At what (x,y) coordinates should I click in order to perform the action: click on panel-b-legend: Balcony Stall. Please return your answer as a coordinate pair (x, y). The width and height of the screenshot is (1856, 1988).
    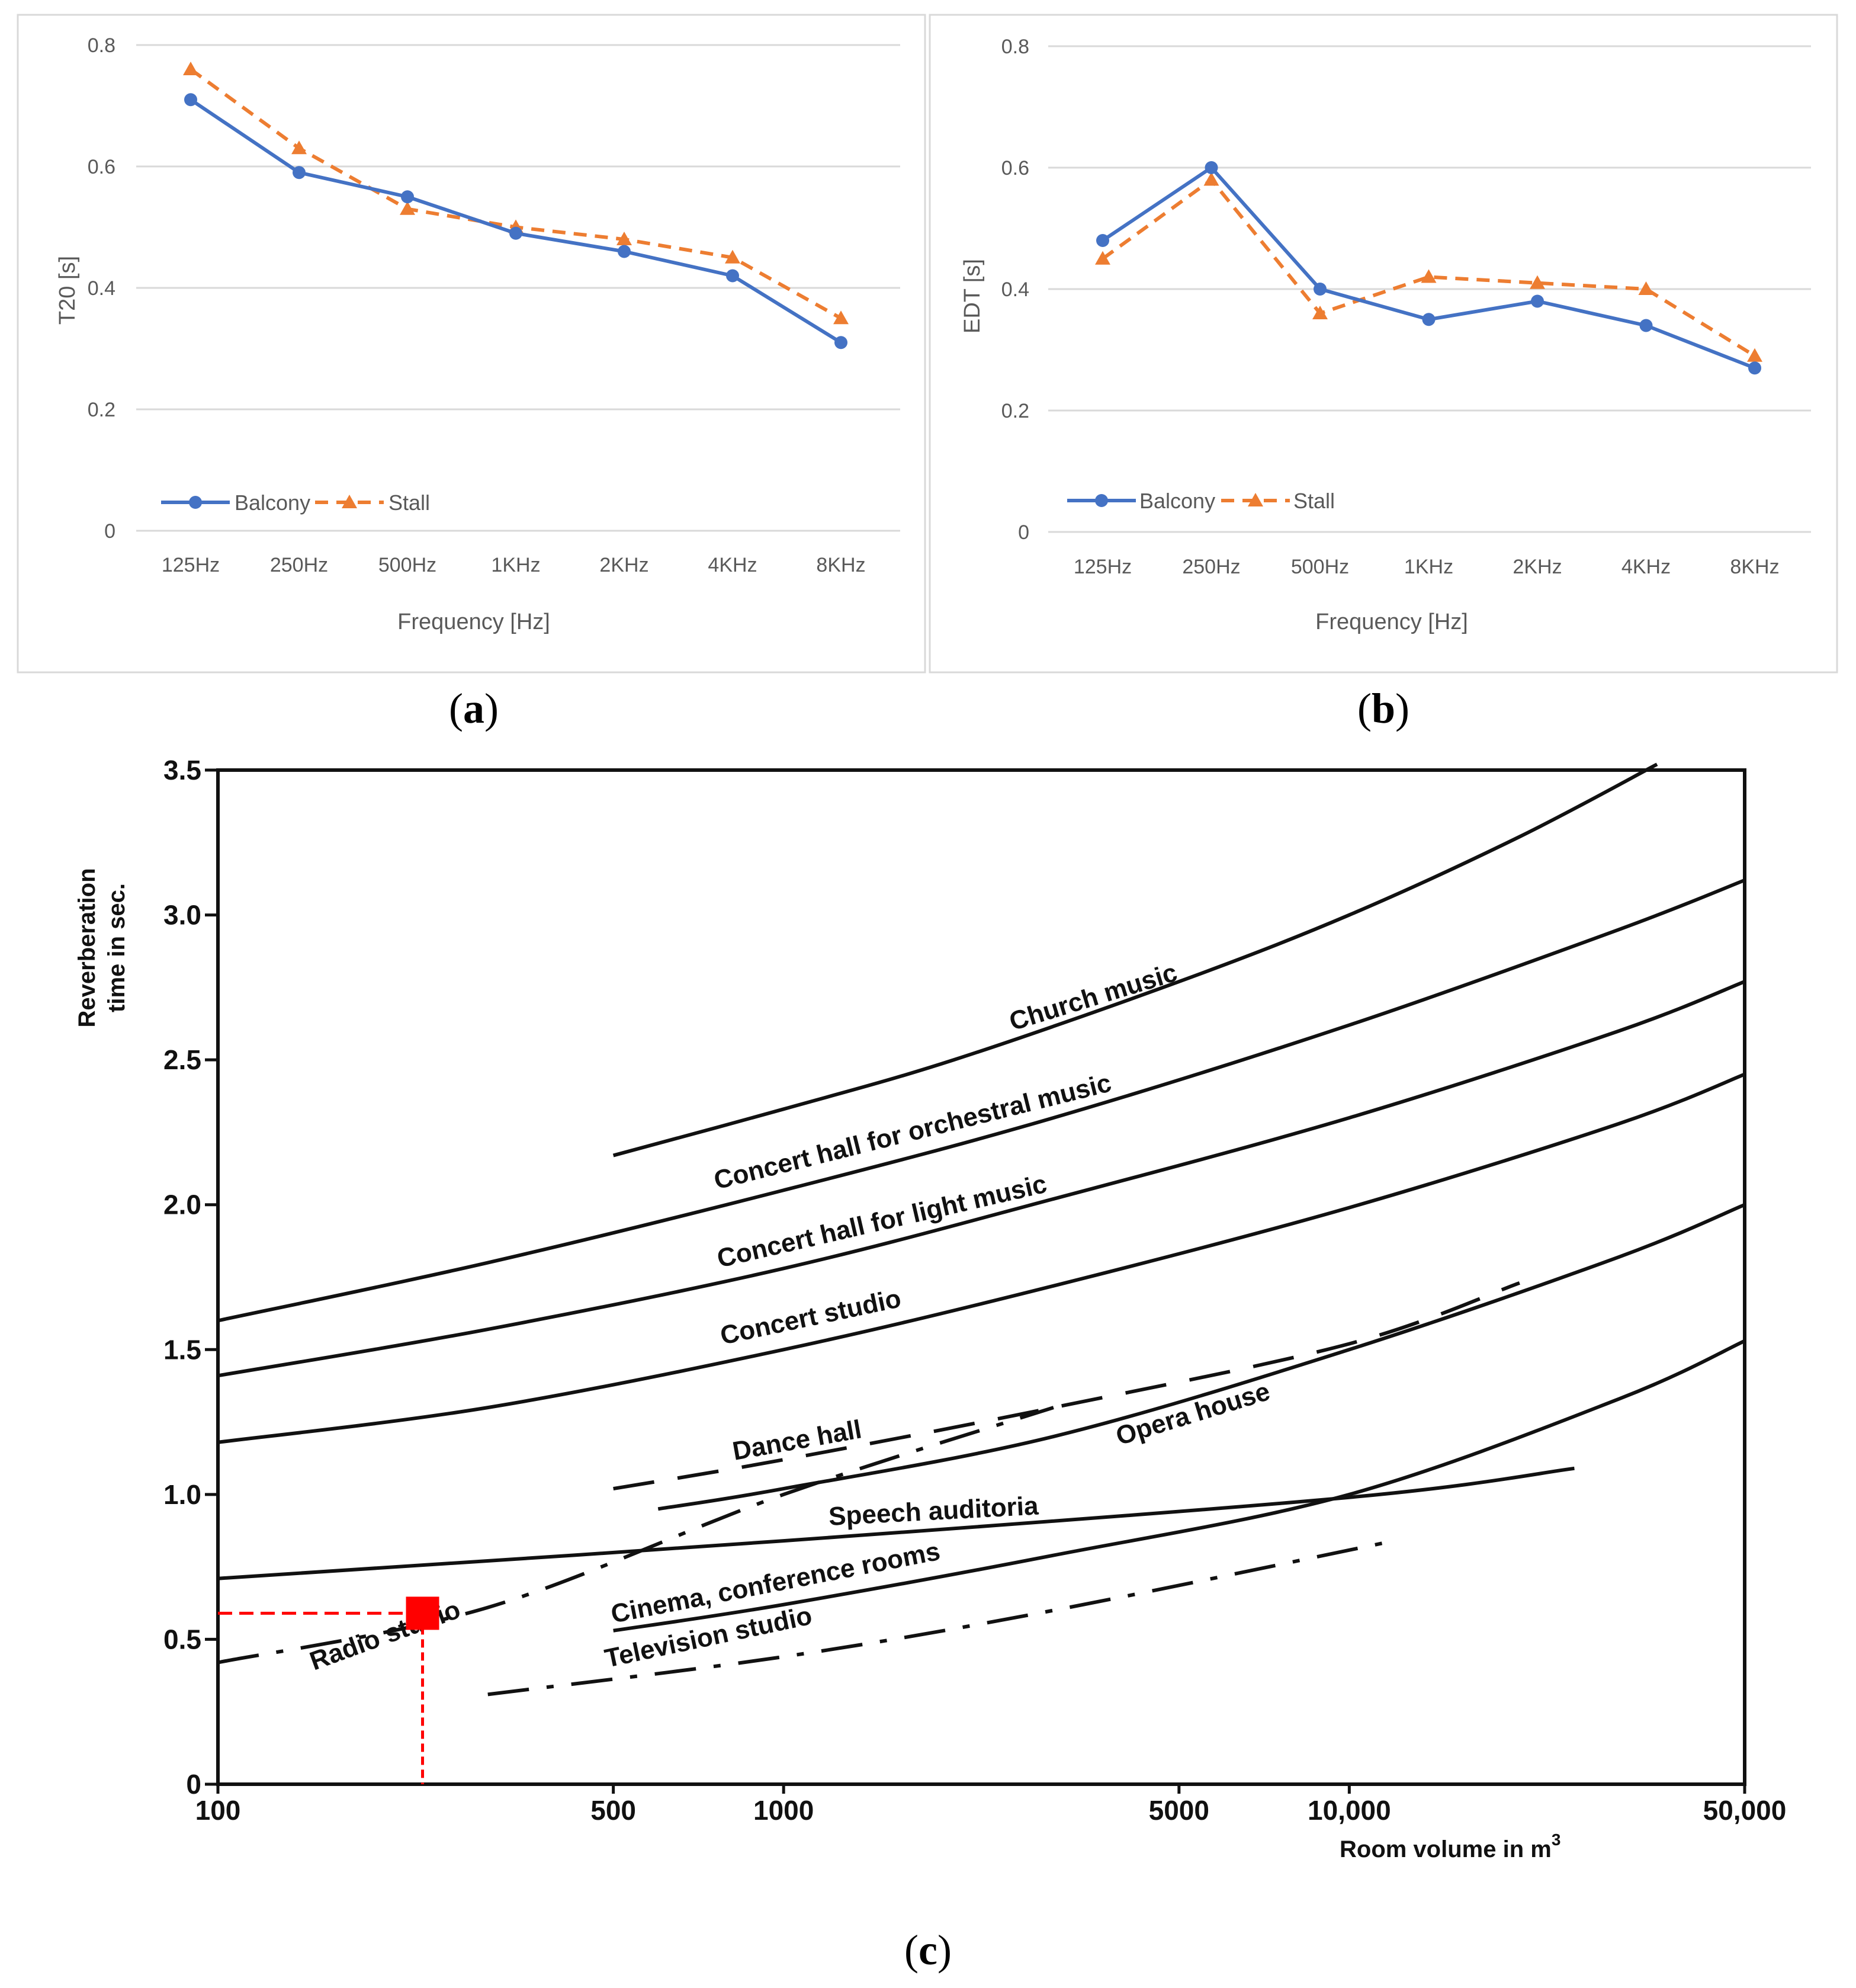
    Looking at the image, I should click on (1201, 501).